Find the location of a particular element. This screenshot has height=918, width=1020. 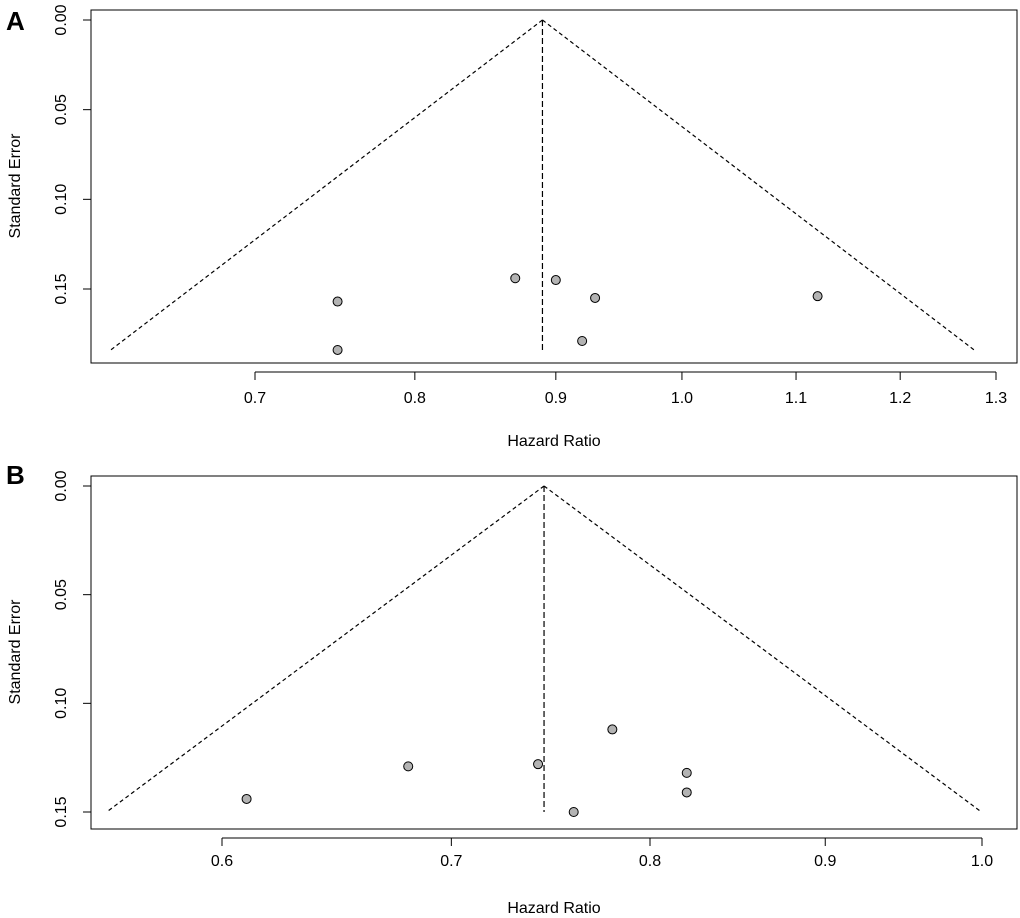

x-tick-label: 1.1 is located at coordinates (796, 398).